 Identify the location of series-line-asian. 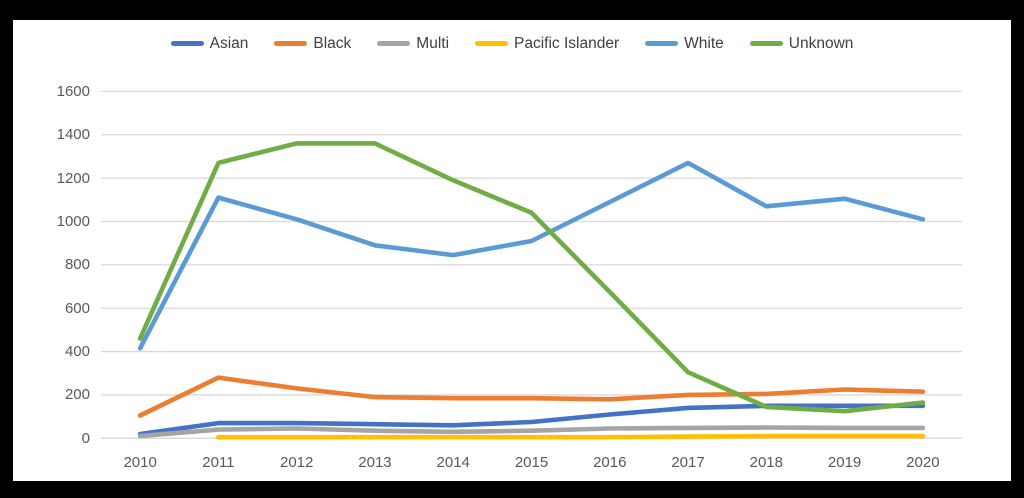
(531, 420).